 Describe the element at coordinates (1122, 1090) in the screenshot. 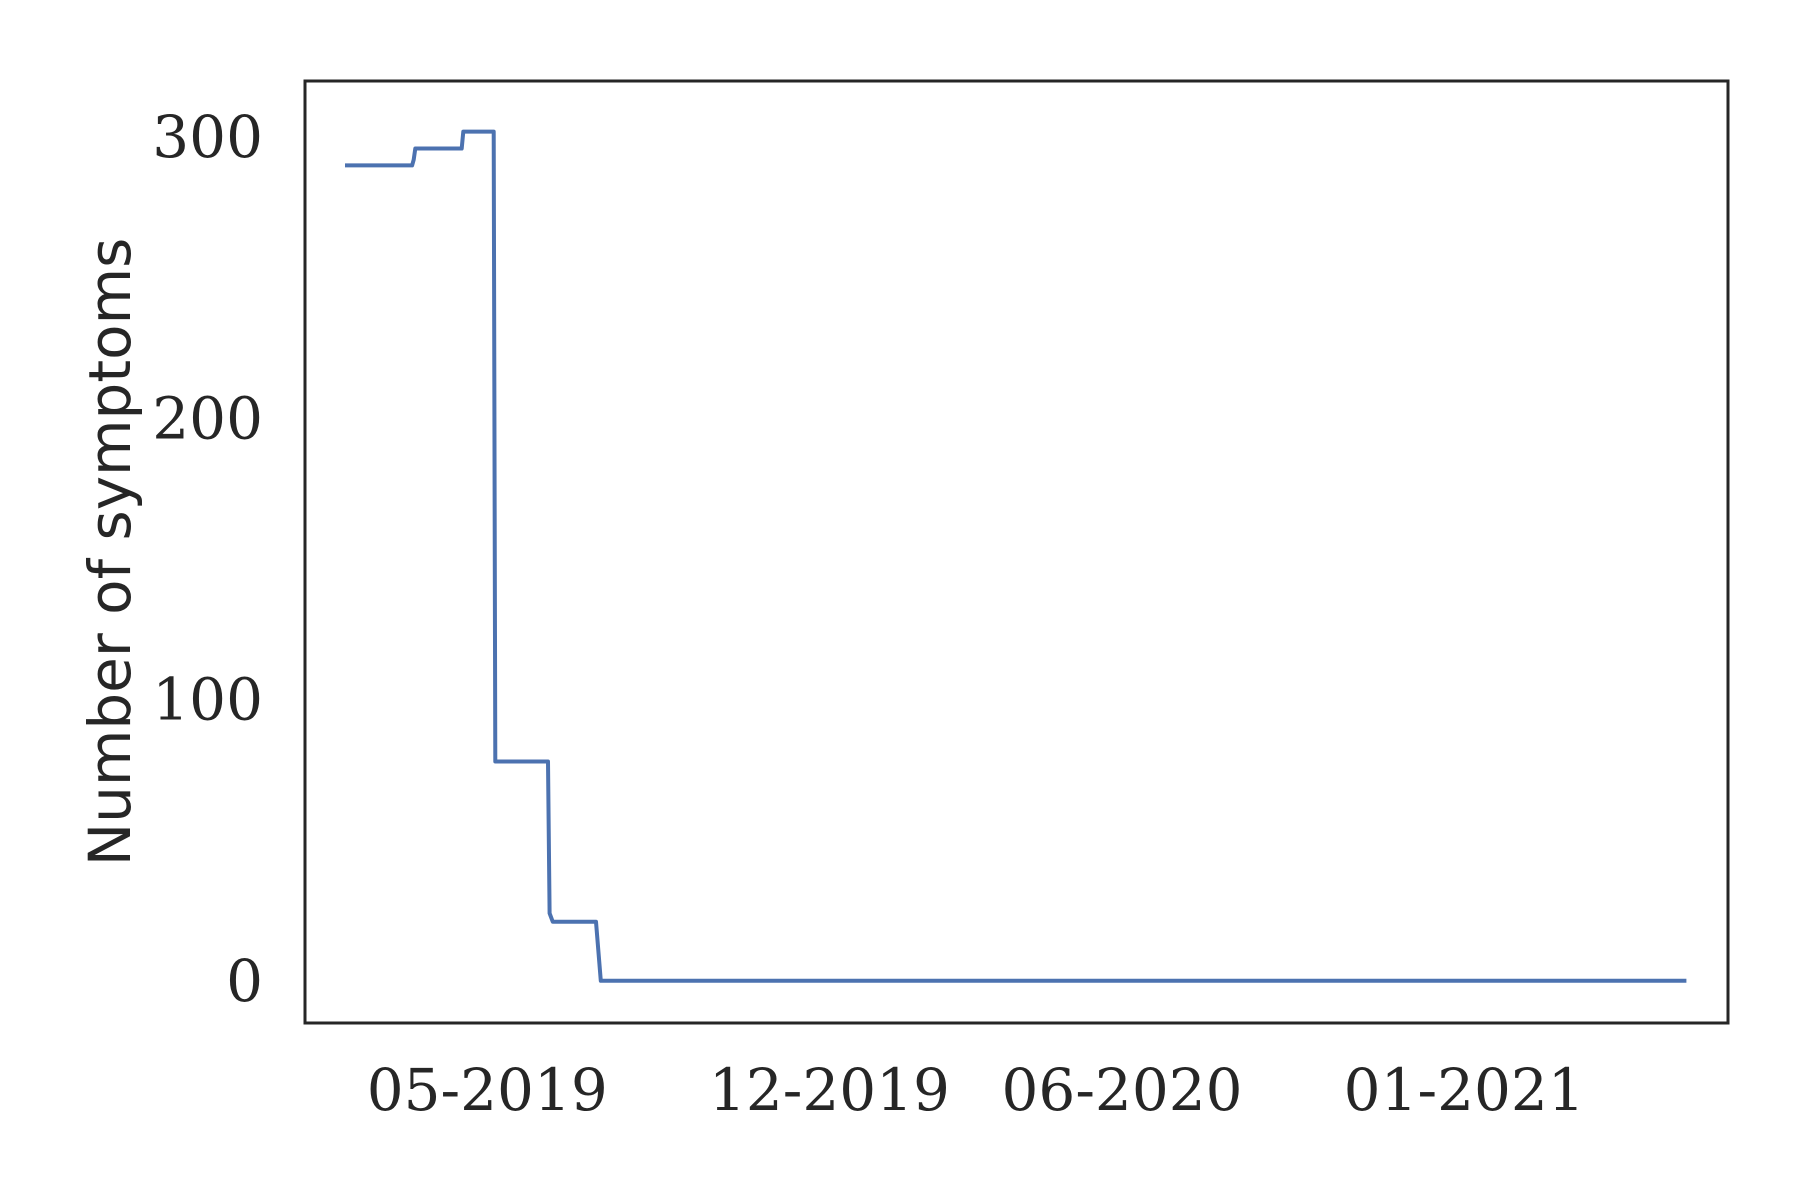

I see `x-tick-label: 06-2020` at that location.